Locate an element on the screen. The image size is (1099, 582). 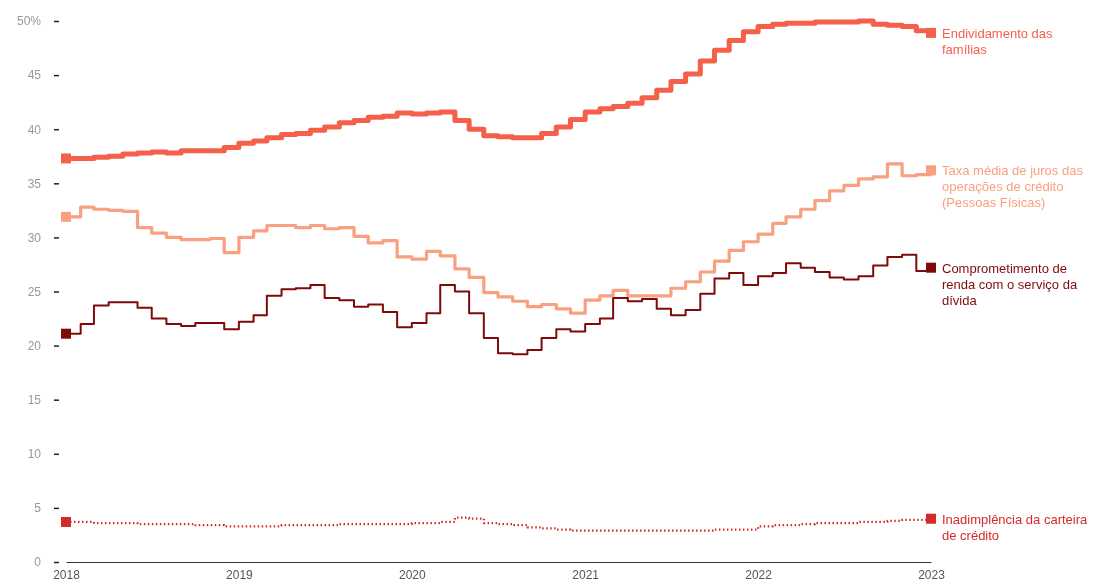
y-tick-label: 50% is located at coordinates (29, 21).